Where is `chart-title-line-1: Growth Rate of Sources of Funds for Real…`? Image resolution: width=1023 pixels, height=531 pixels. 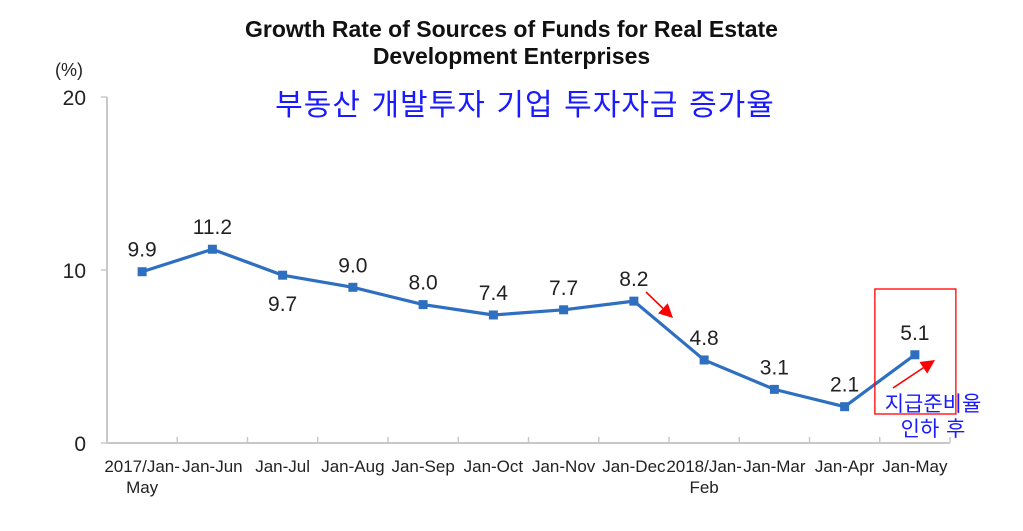
chart-title-line-1: Growth Rate of Sources of Funds for Real… is located at coordinates (511, 29).